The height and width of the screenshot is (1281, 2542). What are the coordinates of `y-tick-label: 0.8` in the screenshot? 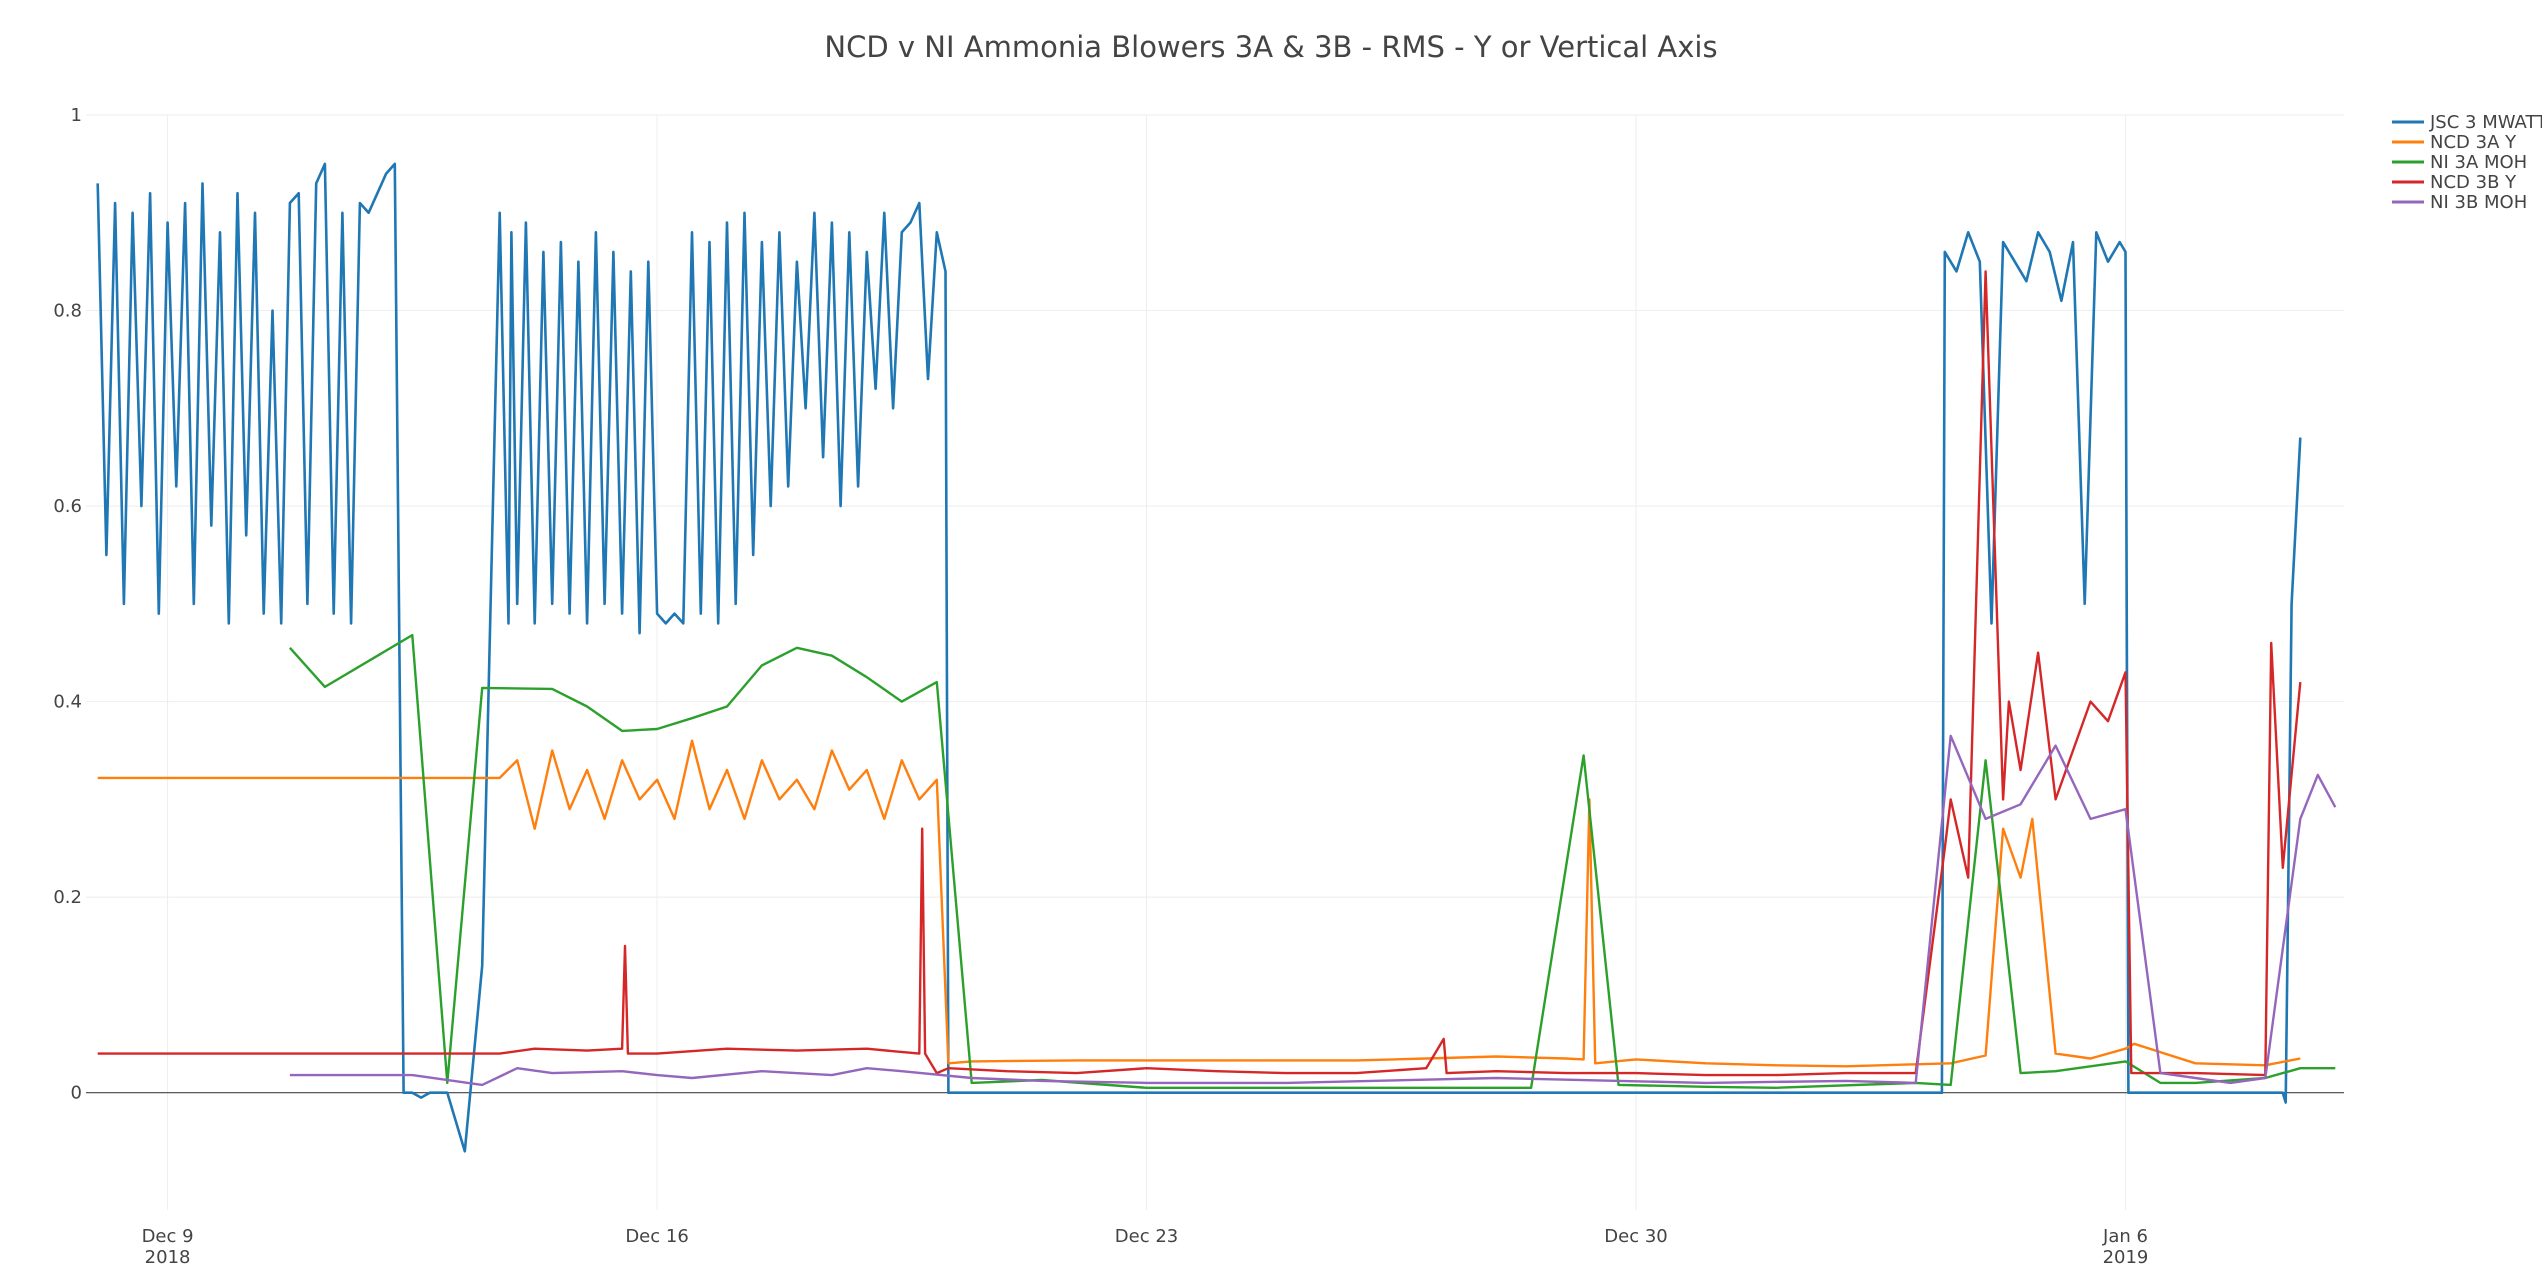 It's located at (67, 311).